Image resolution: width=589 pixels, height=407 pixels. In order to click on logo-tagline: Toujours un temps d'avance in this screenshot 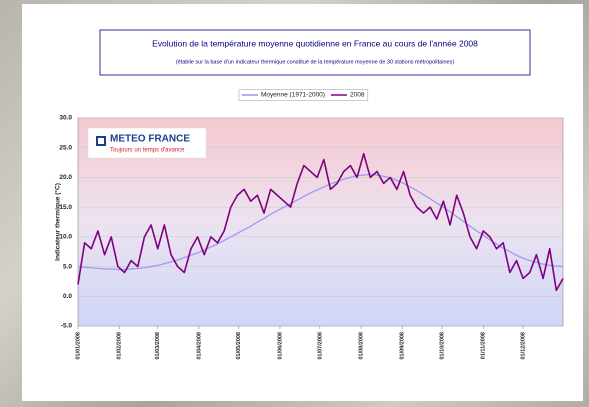, I will do `click(147, 151)`.